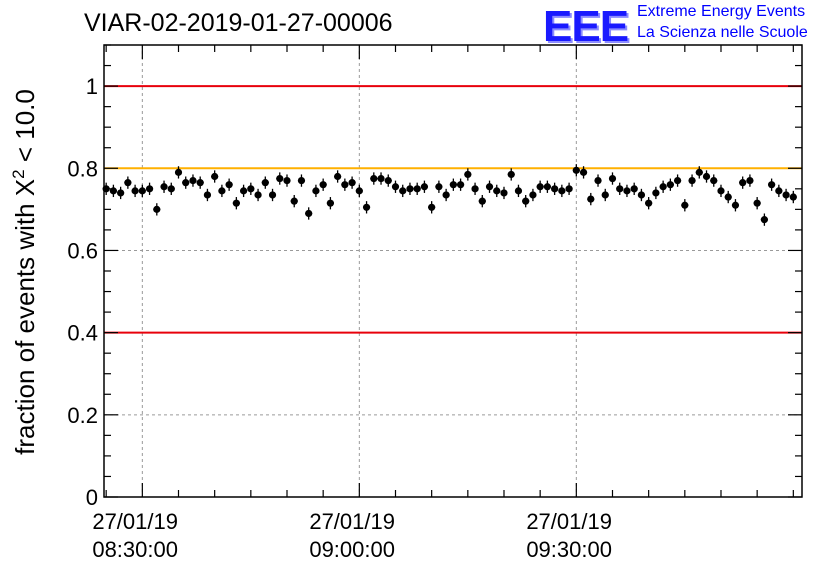 Image resolution: width=836 pixels, height=572 pixels. Describe the element at coordinates (25, 187) in the screenshot. I see `y-axis-label-symbol: X` at that location.